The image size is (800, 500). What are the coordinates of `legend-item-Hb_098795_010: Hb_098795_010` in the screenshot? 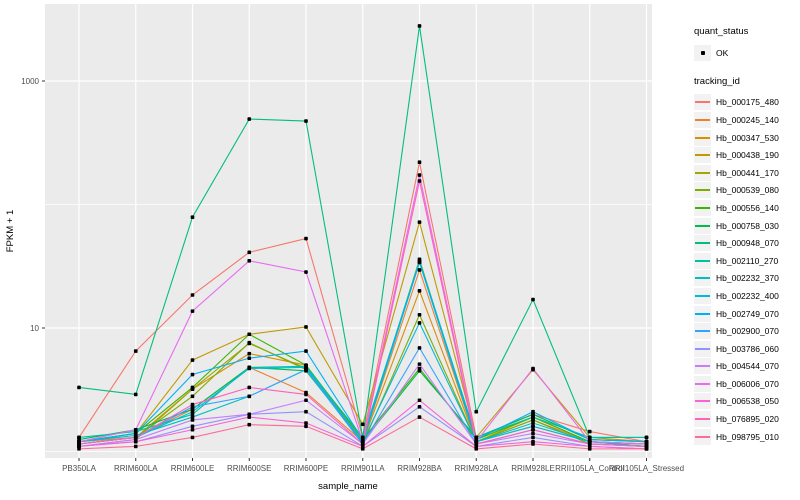 It's located at (747, 437).